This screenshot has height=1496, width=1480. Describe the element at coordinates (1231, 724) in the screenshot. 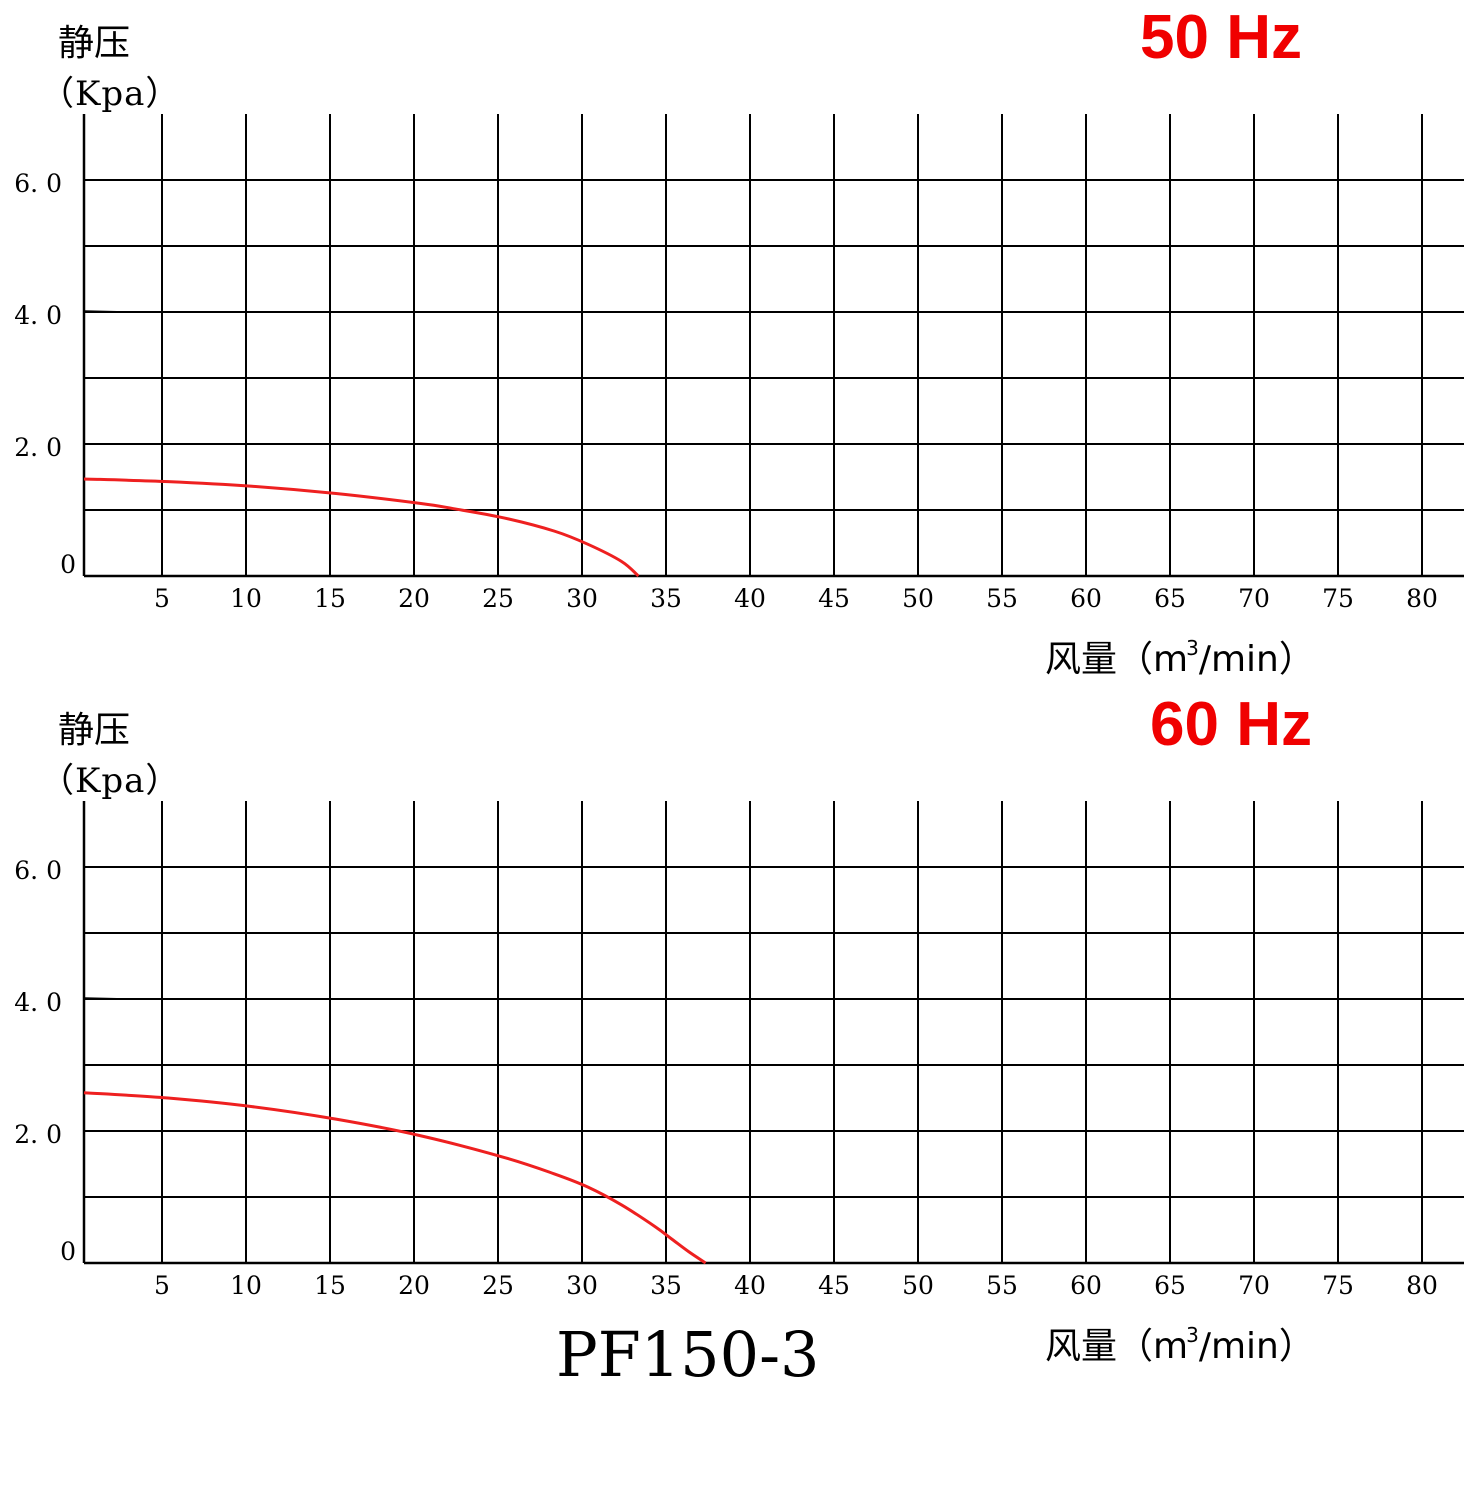

I see `frequency-label-60hz: 60 Hz` at that location.